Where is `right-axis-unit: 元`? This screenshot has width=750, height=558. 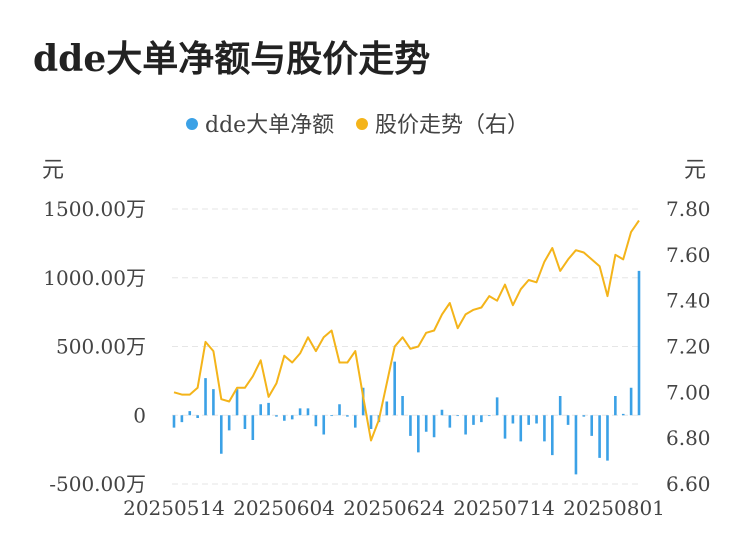 right-axis-unit: 元 is located at coordinates (695, 170).